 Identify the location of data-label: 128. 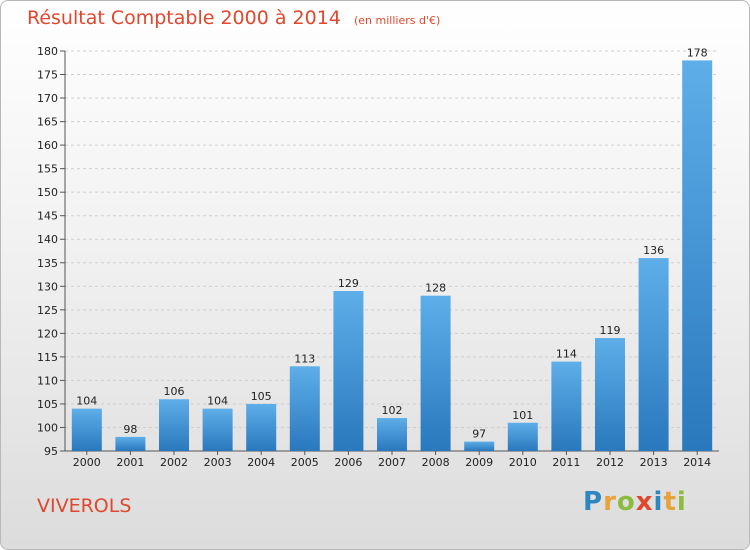
(435, 288).